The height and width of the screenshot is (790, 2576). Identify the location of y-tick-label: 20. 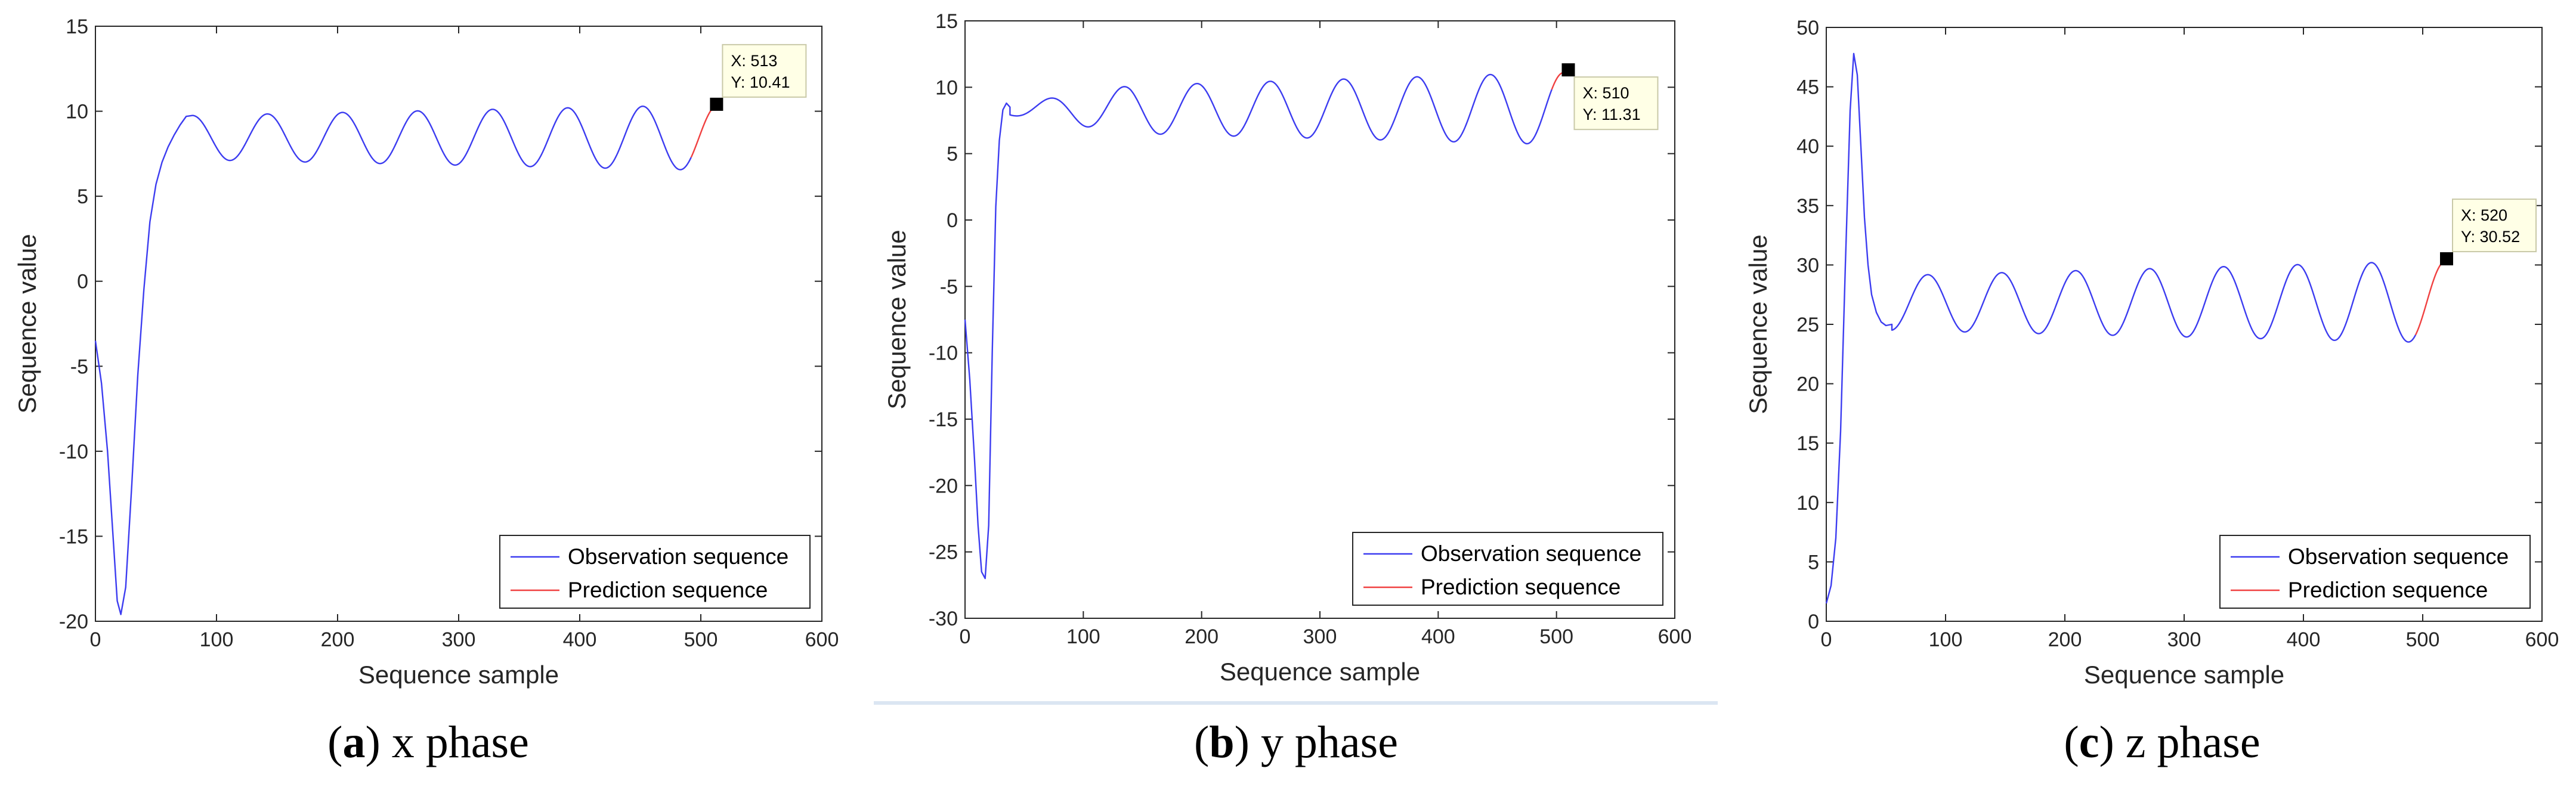
(1807, 384).